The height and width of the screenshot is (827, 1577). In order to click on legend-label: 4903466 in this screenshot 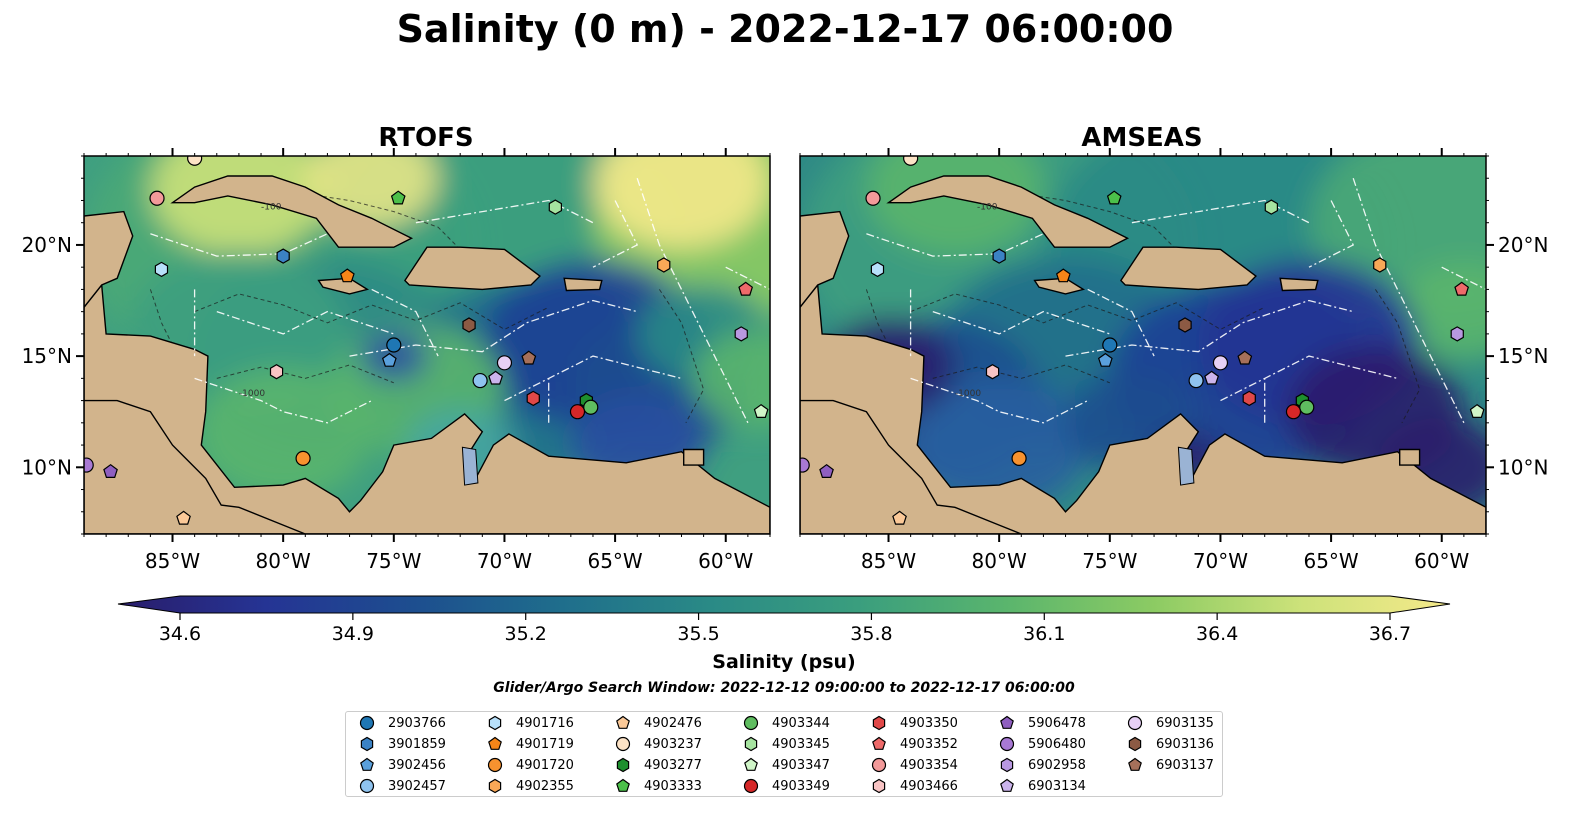, I will do `click(929, 786)`.